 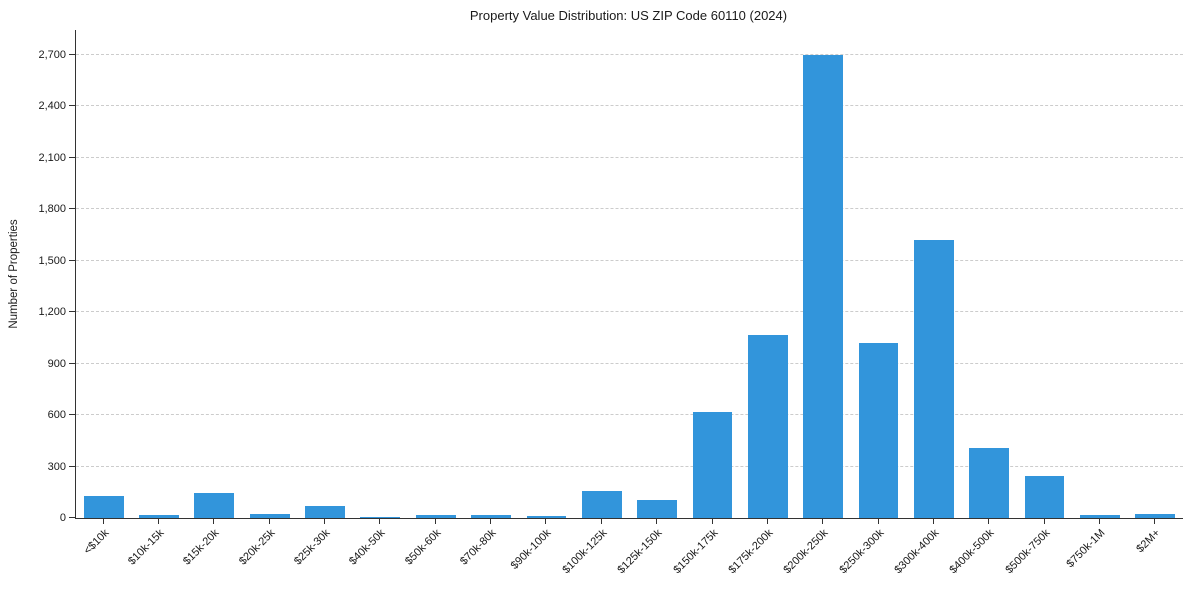 What do you see at coordinates (52, 260) in the screenshot?
I see `y-tick-label: 1,500` at bounding box center [52, 260].